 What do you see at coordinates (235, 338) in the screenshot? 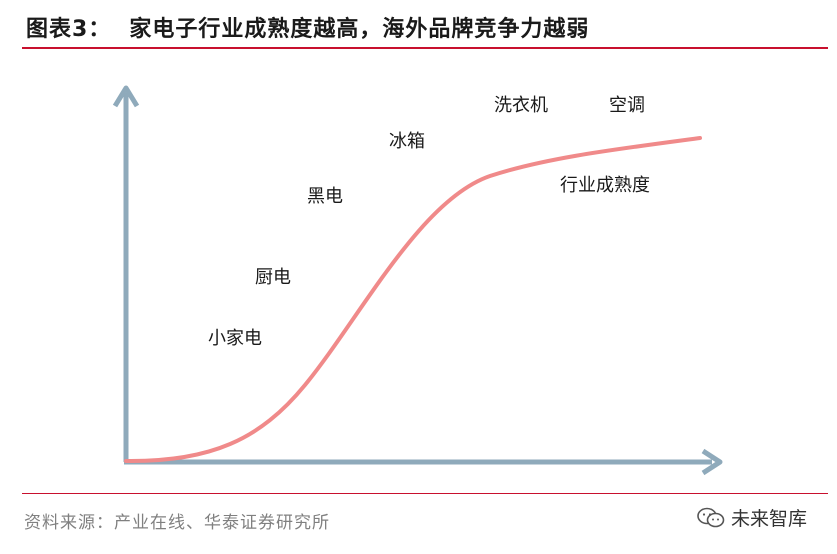
I see `category-label-small-appliances: 小家电` at bounding box center [235, 338].